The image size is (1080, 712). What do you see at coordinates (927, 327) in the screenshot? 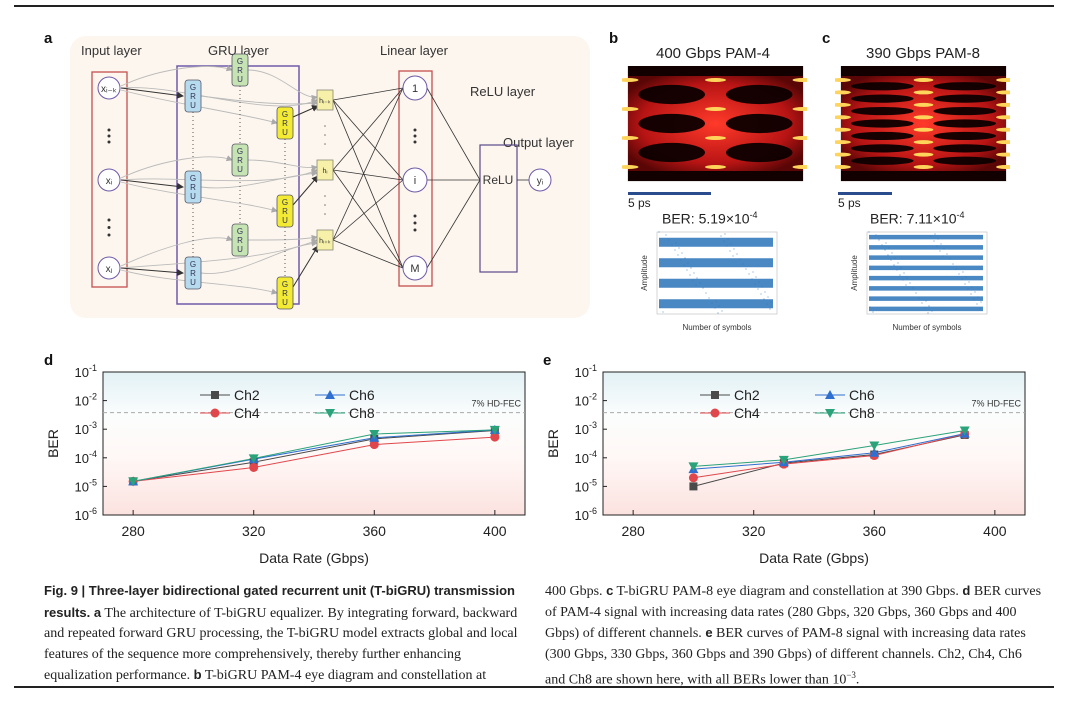
I see `constellation-xlabel: Number of symbols` at bounding box center [927, 327].